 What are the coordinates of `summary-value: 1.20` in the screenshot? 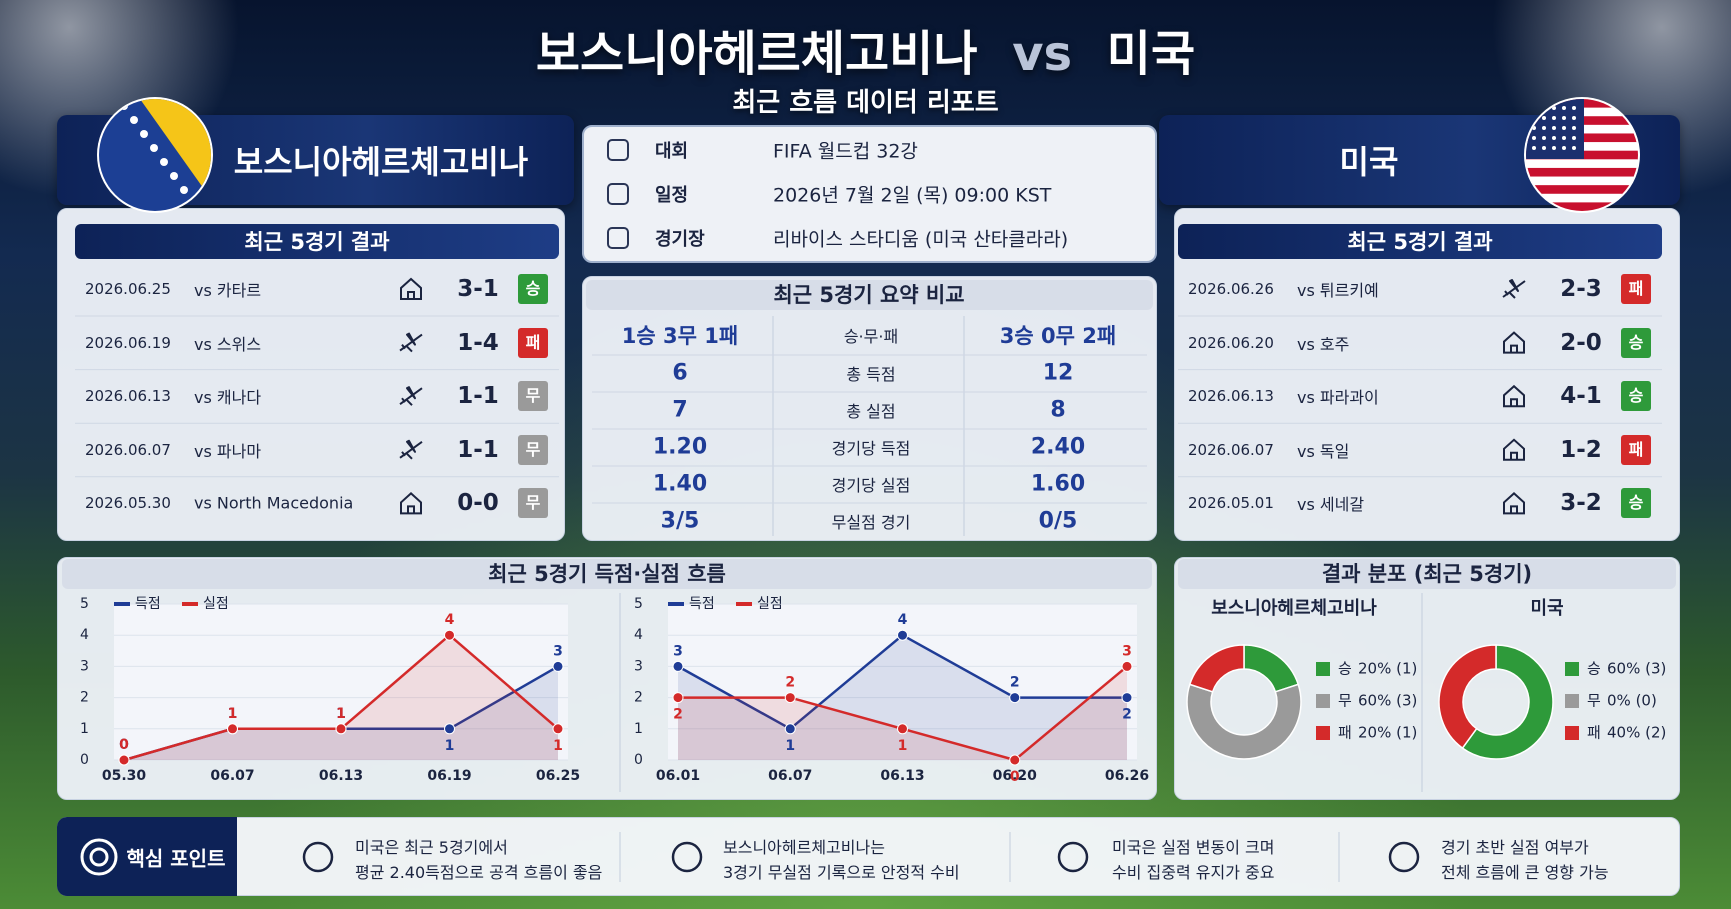 It's located at (680, 447).